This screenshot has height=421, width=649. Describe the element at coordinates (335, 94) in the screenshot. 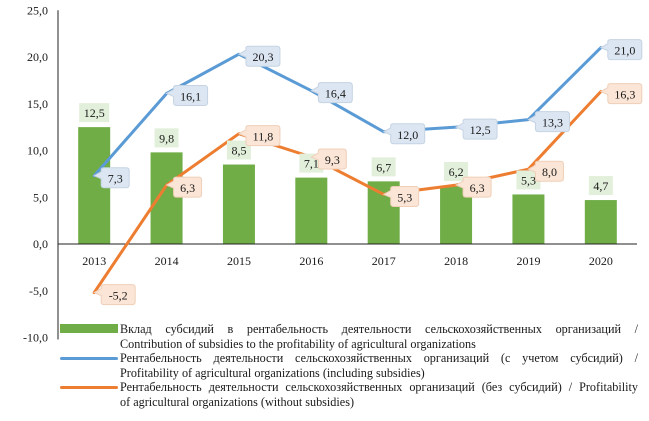

I see `blue-data-label: 16,4` at that location.